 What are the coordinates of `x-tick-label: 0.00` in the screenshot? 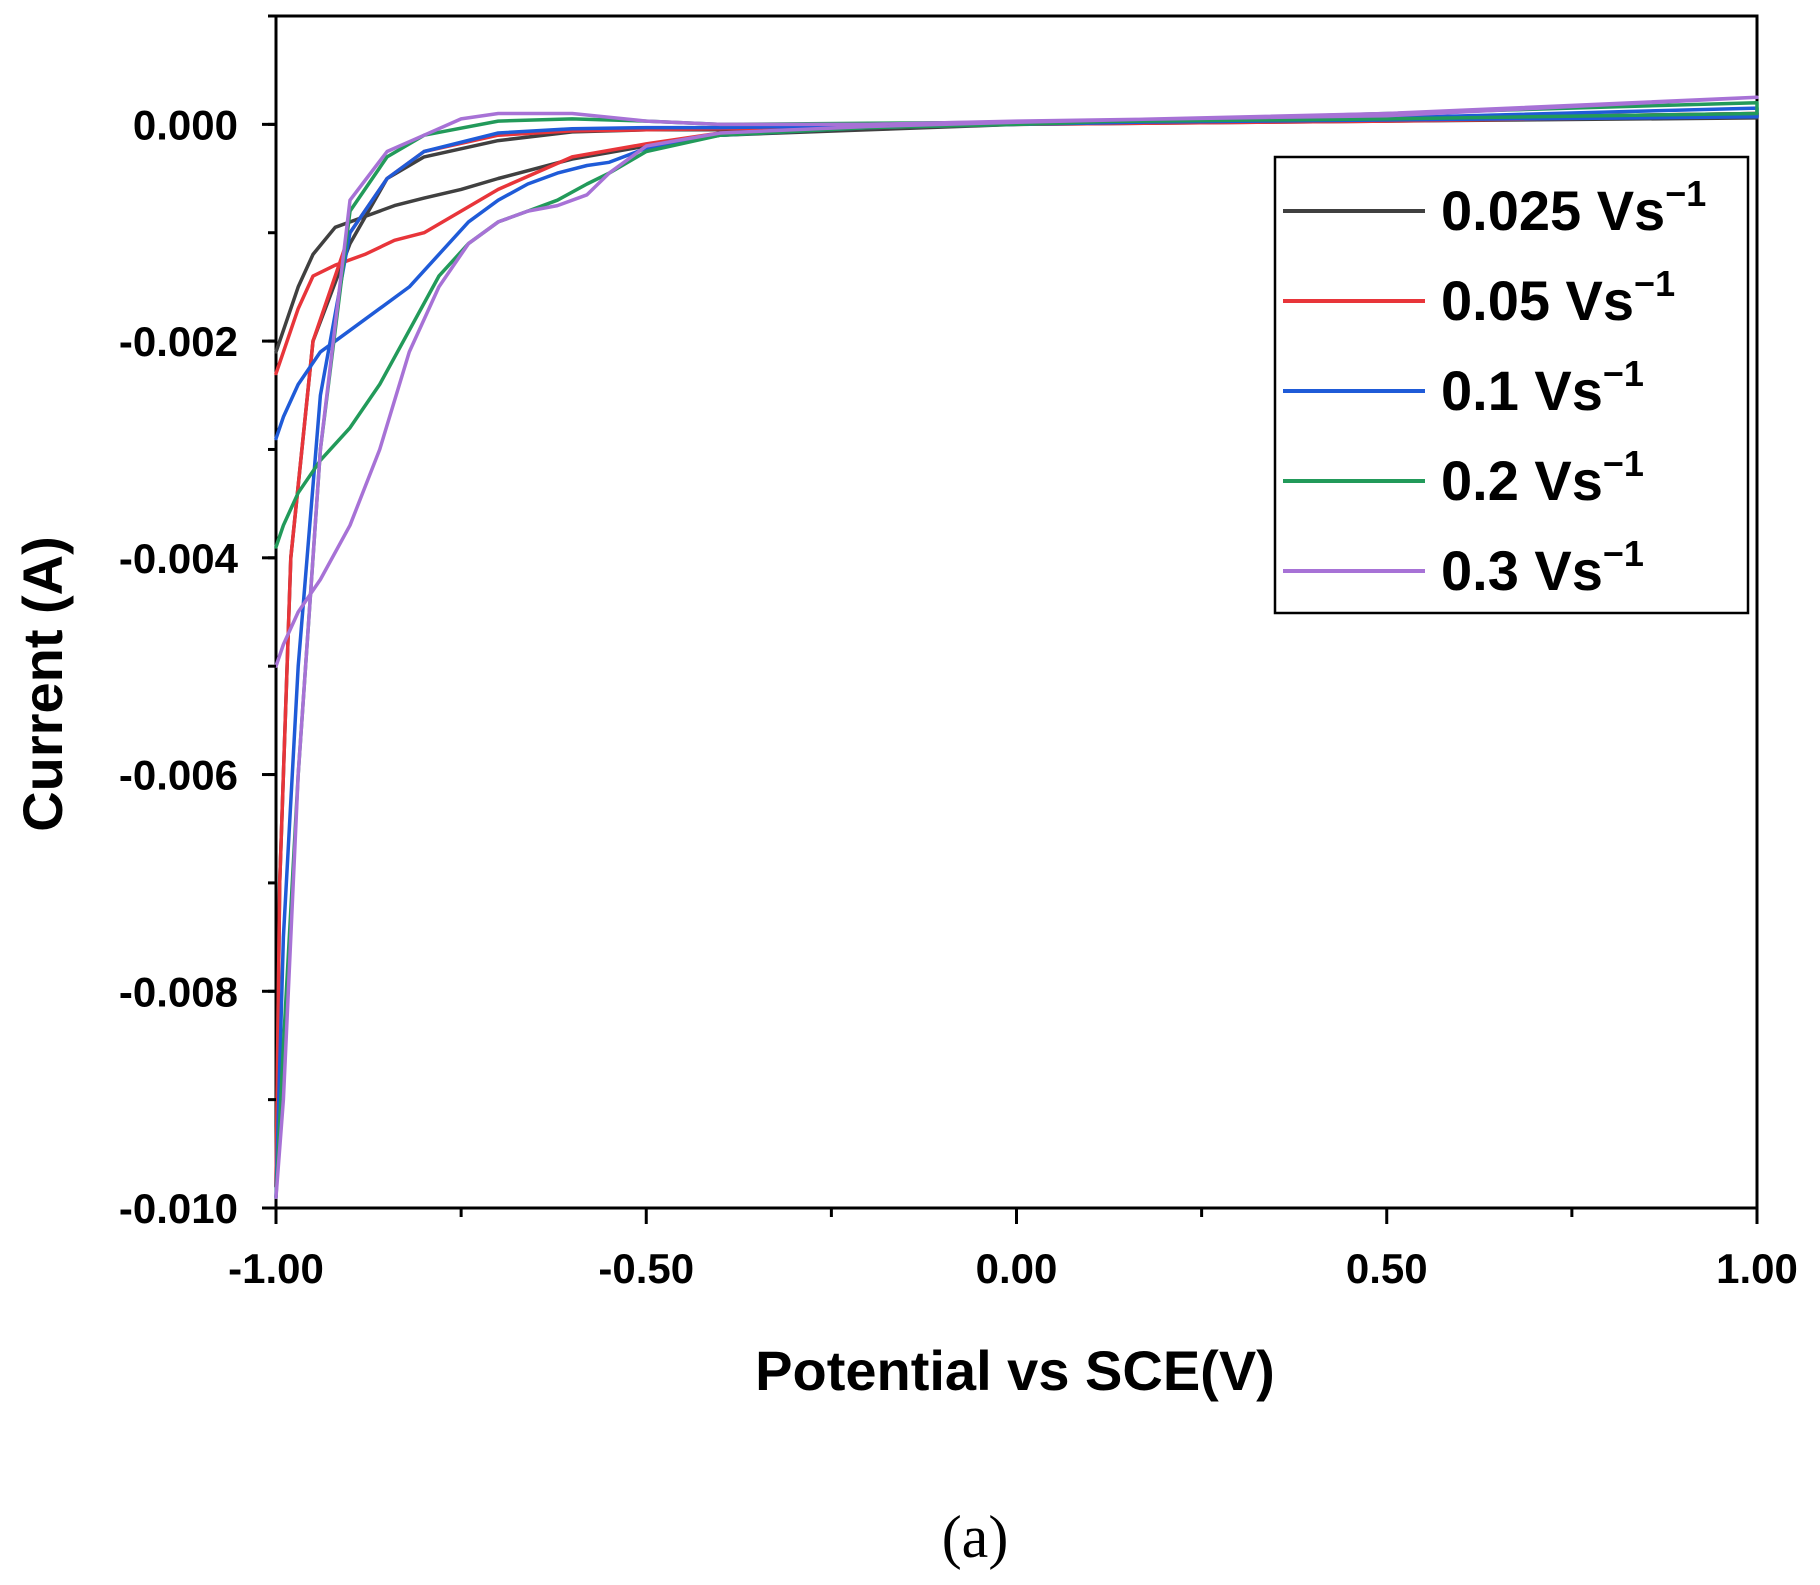 It's located at (1017, 1268).